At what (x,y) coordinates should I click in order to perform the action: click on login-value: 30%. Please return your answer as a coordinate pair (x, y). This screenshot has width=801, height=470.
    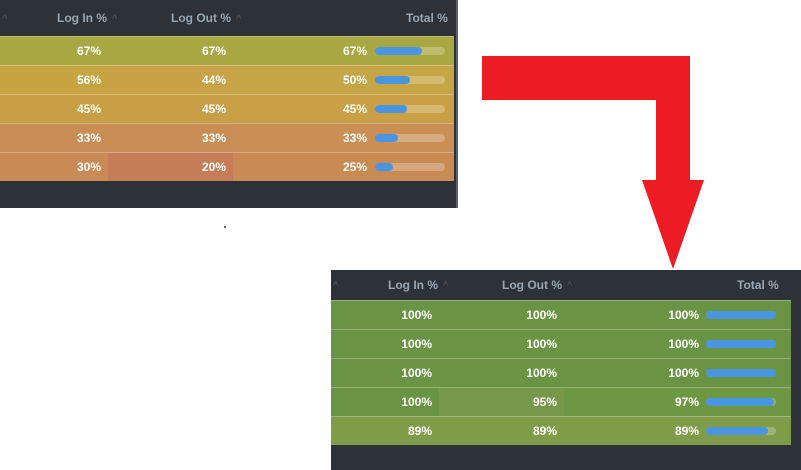
    Looking at the image, I should click on (88, 167).